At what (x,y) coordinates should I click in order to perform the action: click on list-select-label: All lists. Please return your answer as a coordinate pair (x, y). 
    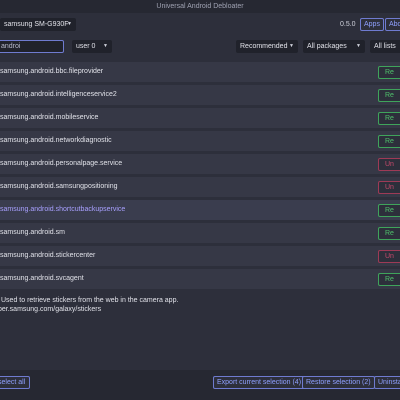
    Looking at the image, I should click on (385, 46).